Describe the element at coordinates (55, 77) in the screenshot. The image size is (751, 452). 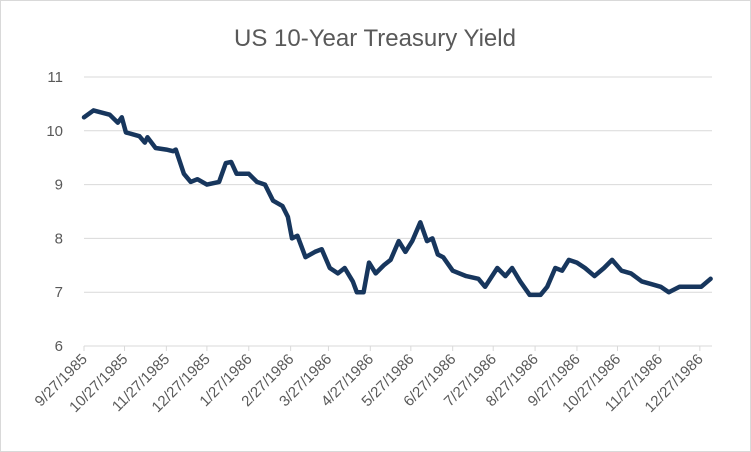
I see `y-tick-label: 11` at that location.